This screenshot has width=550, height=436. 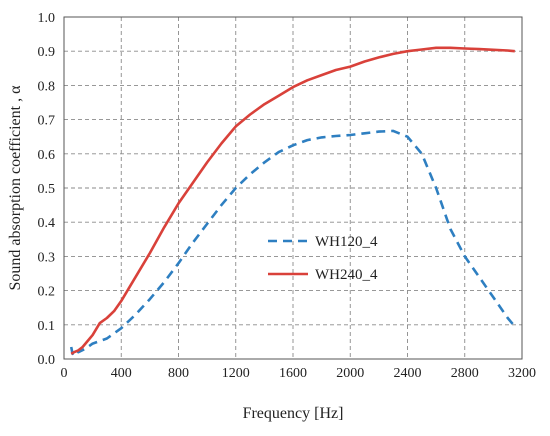 What do you see at coordinates (293, 373) in the screenshot?
I see `x-tick-label: 1600` at bounding box center [293, 373].